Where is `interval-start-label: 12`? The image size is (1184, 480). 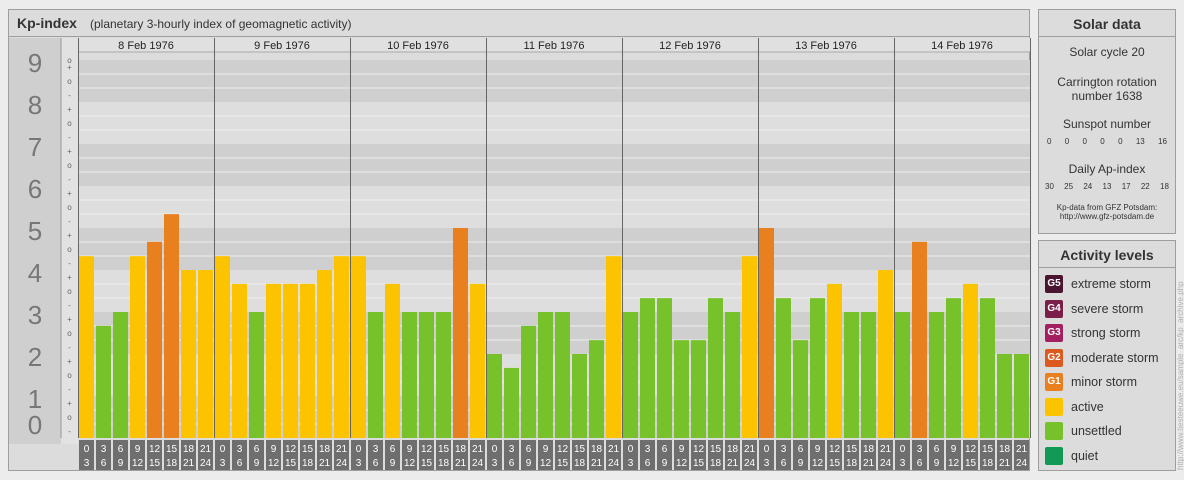 interval-start-label: 12 is located at coordinates (427, 449).